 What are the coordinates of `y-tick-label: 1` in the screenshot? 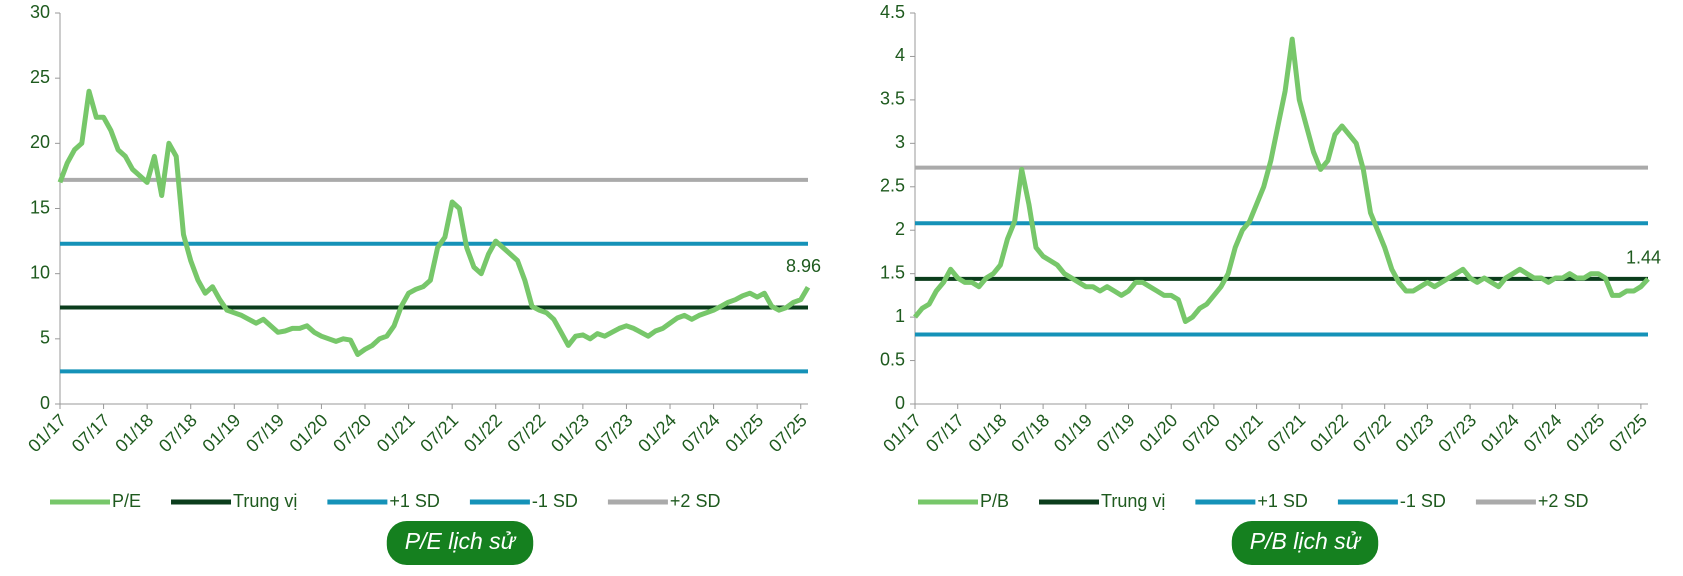 It's located at (900, 316).